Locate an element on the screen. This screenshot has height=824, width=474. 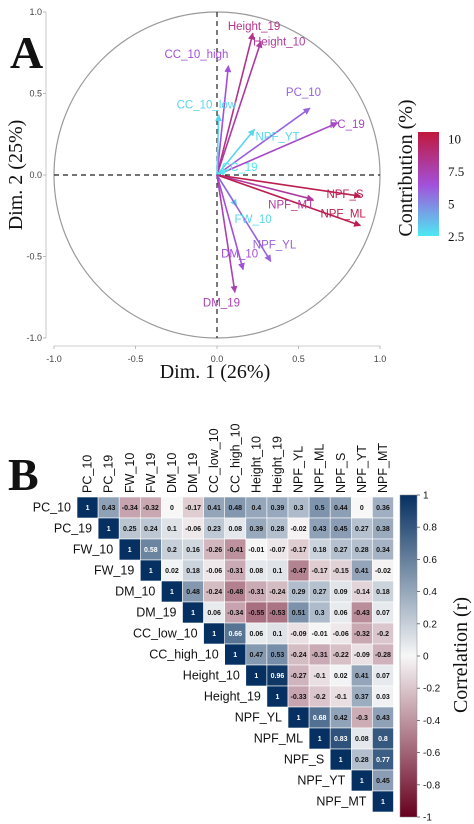
column-label: NPF_YT is located at coordinates (362, 469).